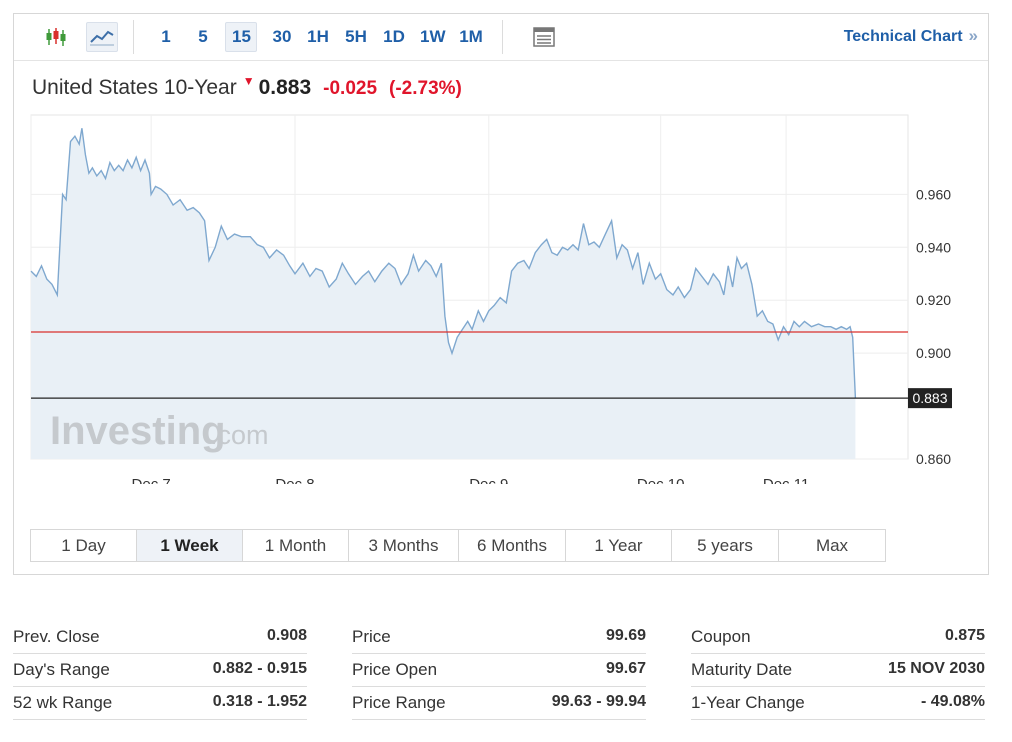  I want to click on y-tick-label: 0.900, so click(933, 353).